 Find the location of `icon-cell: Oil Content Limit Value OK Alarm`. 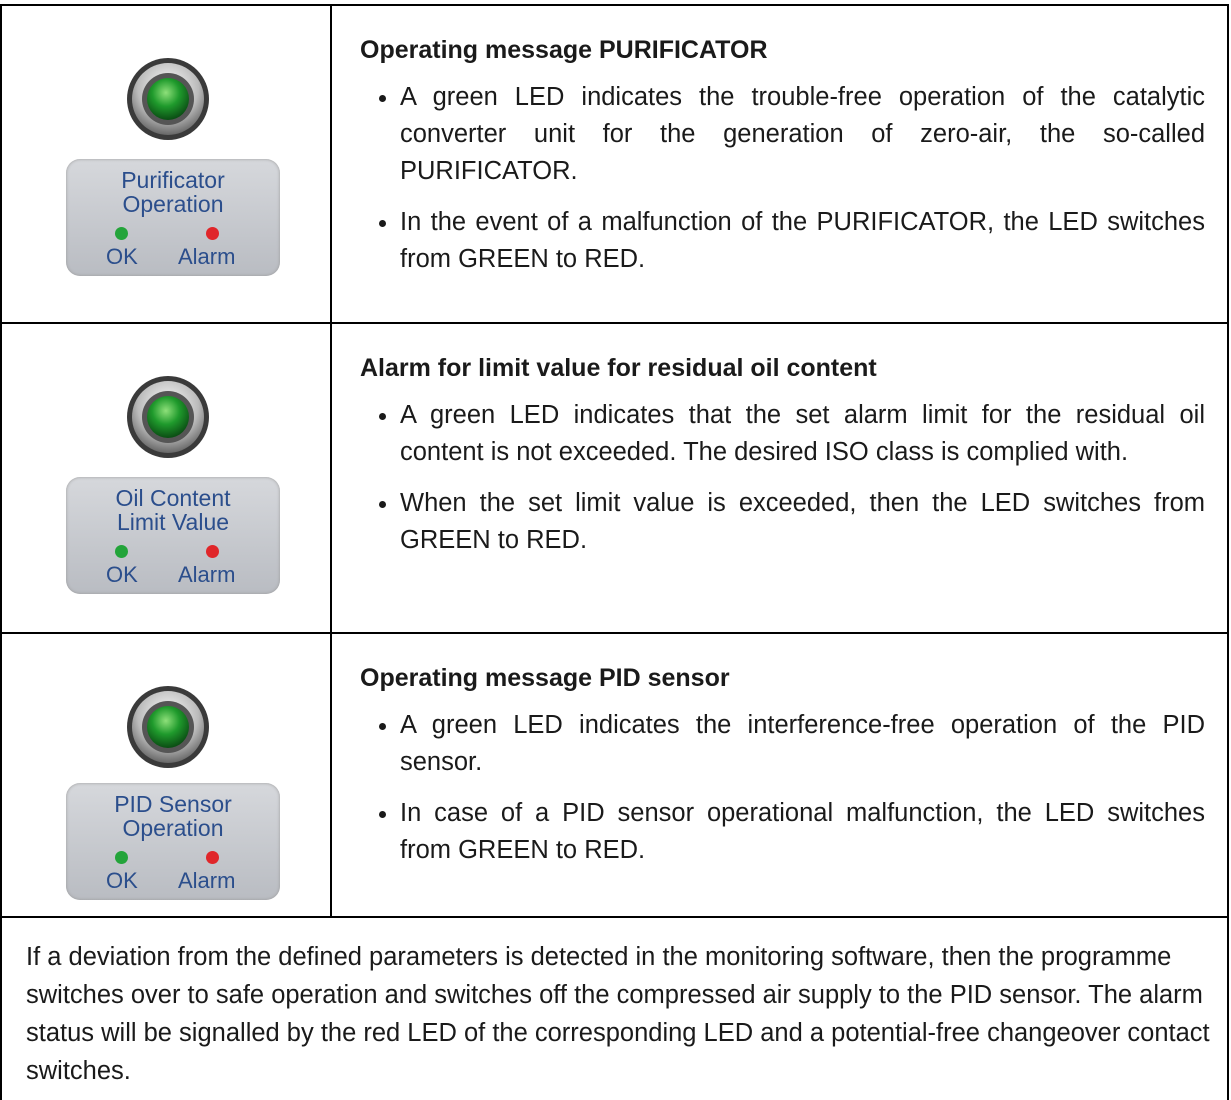

icon-cell: Oil Content Limit Value OK Alarm is located at coordinates (167, 478).